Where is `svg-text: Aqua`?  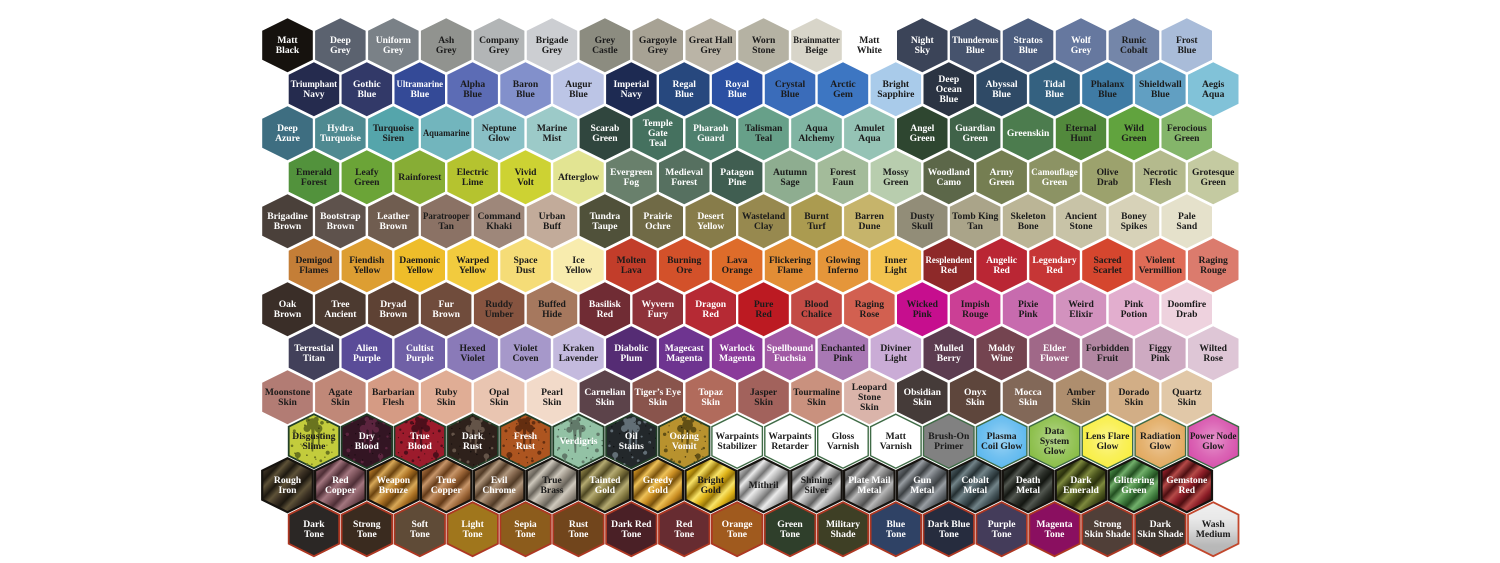
svg-text: Aqua is located at coordinates (816, 128).